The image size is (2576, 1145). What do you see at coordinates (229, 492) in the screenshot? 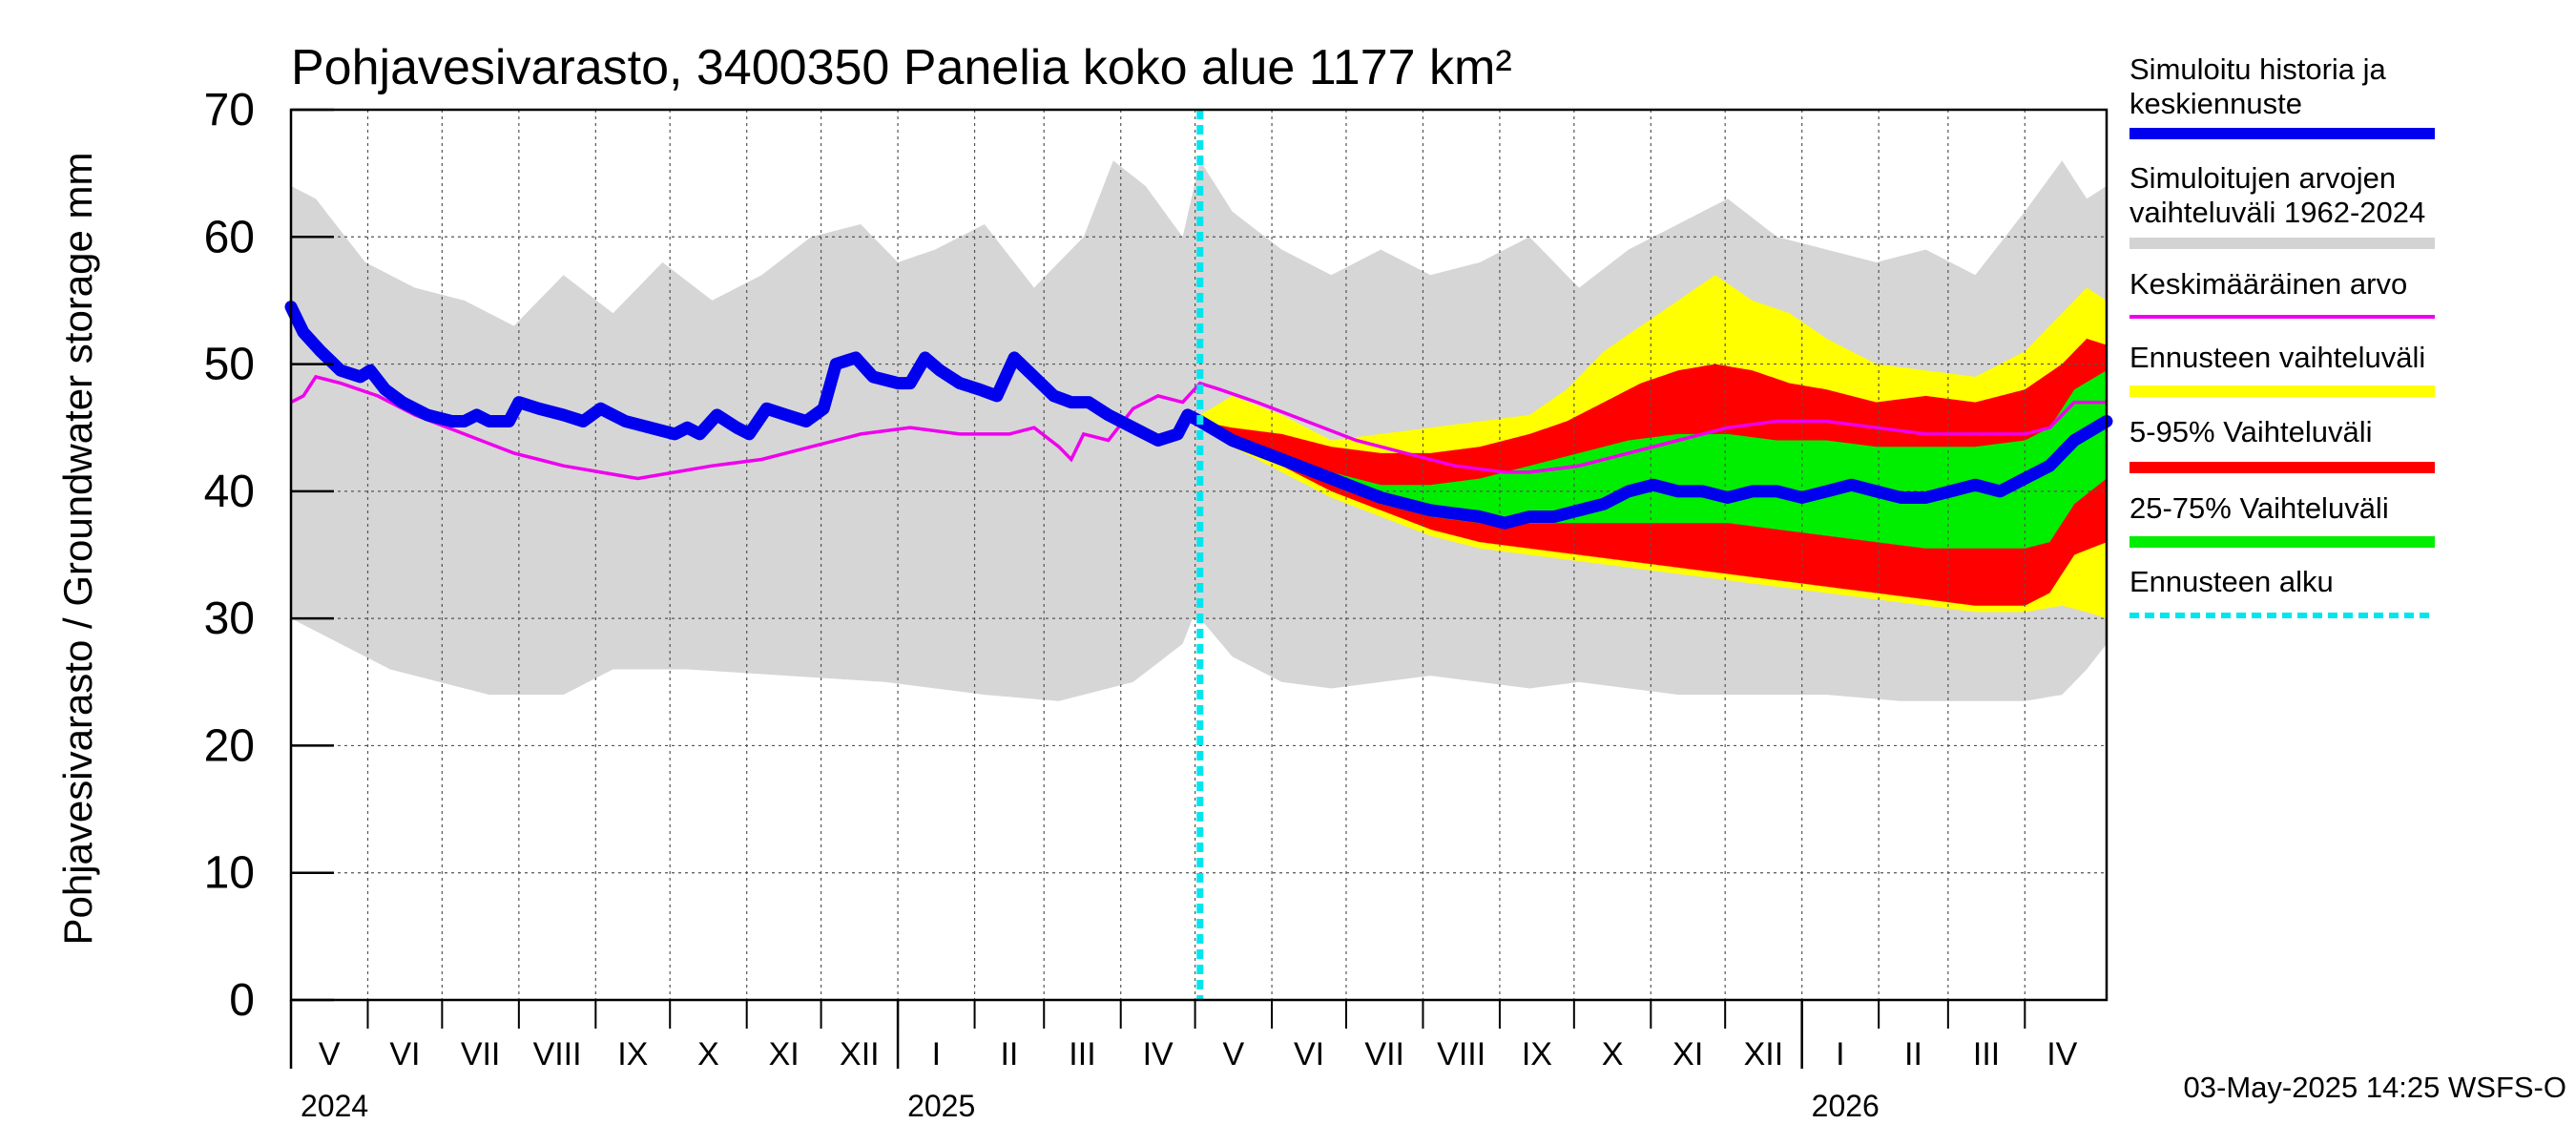
I see `y-tick-label: 40` at bounding box center [229, 492].